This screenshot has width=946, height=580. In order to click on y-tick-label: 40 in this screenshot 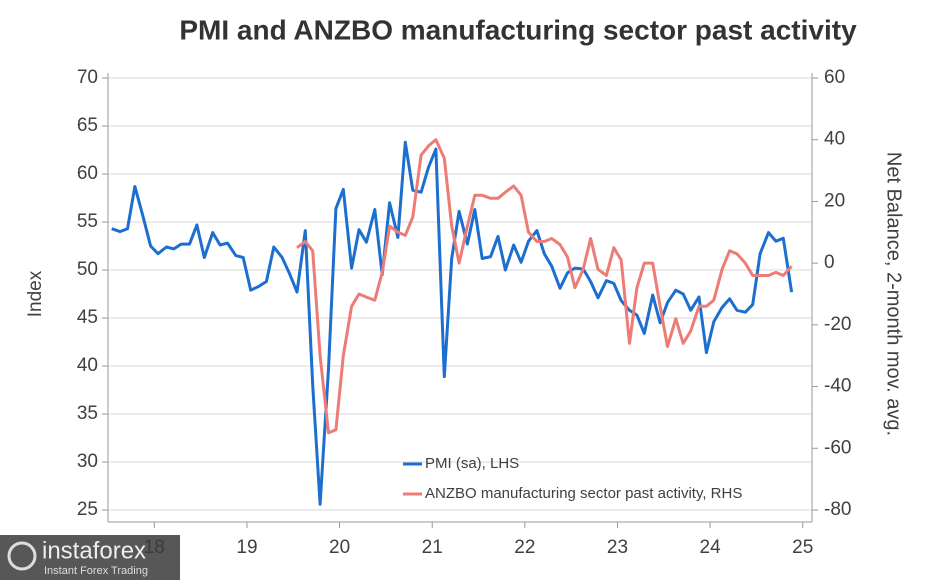, I will do `click(87, 365)`.